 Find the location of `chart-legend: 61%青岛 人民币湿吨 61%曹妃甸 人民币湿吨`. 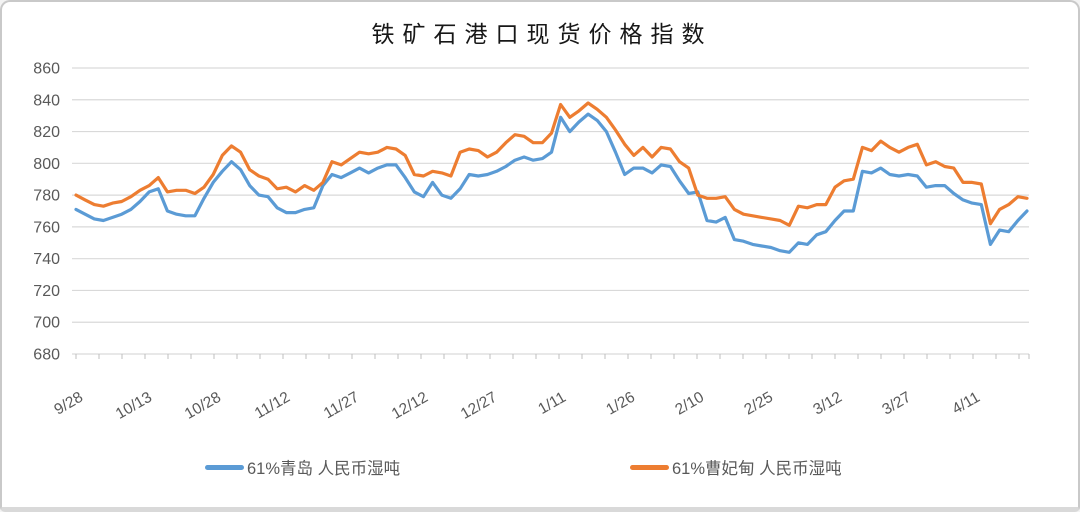

chart-legend: 61%青岛 人民币湿吨 61%曹妃甸 人民币湿吨 is located at coordinates (540, 469).